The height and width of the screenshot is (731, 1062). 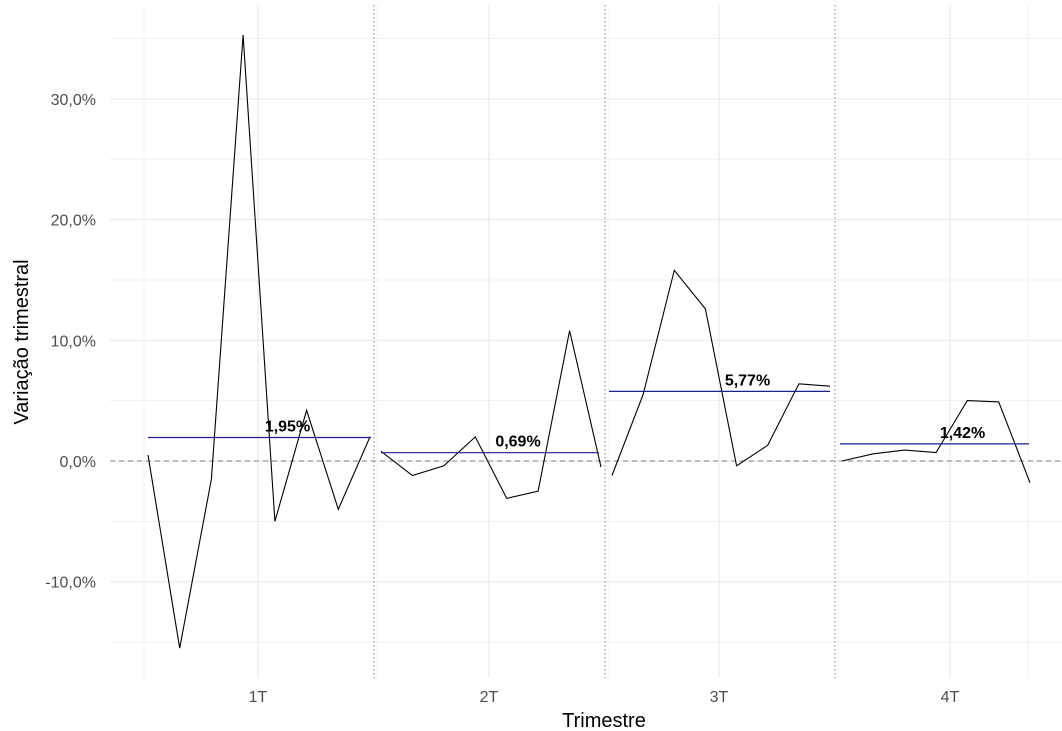 What do you see at coordinates (747, 380) in the screenshot?
I see `mean-label-3T: 5,77%` at bounding box center [747, 380].